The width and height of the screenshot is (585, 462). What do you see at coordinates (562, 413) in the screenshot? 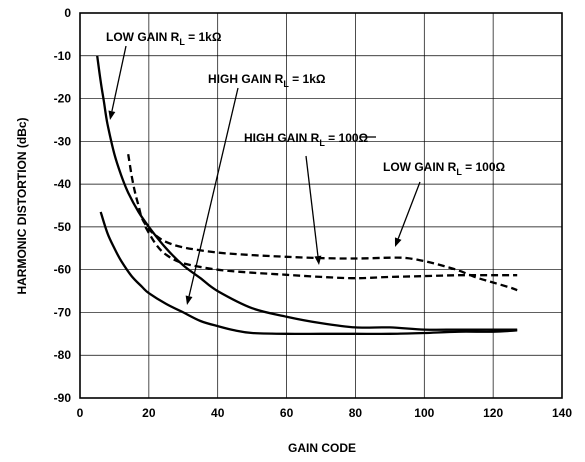
I see `x-tick-label: 140` at bounding box center [562, 413].